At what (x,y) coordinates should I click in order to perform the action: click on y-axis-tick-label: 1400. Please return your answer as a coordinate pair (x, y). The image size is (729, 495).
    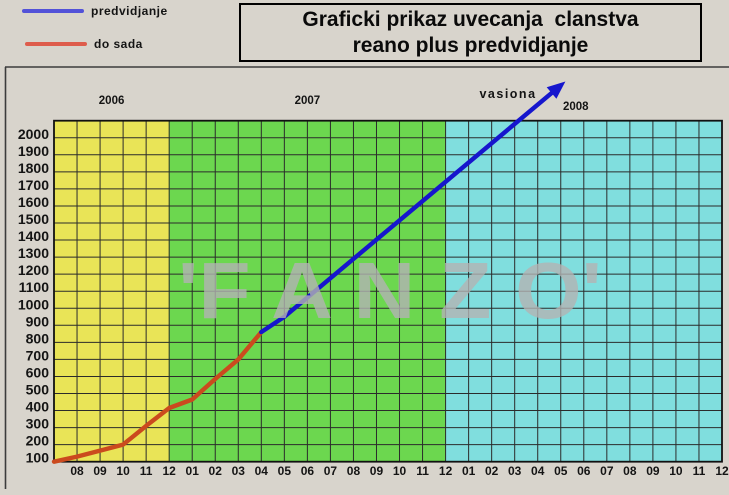
    Looking at the image, I should click on (33, 236).